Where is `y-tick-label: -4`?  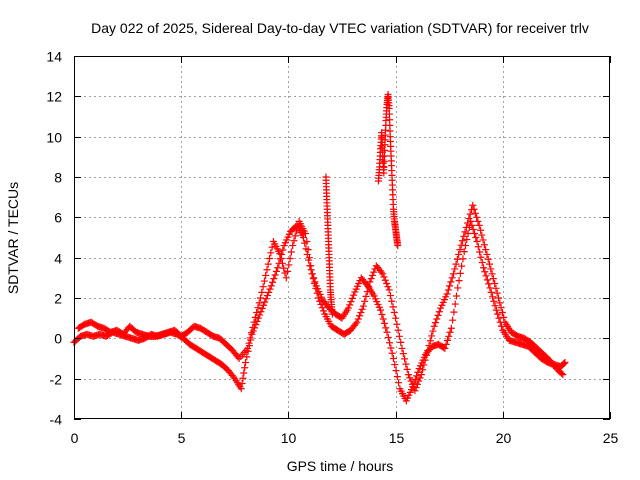 y-tick-label: -4 is located at coordinates (56, 420).